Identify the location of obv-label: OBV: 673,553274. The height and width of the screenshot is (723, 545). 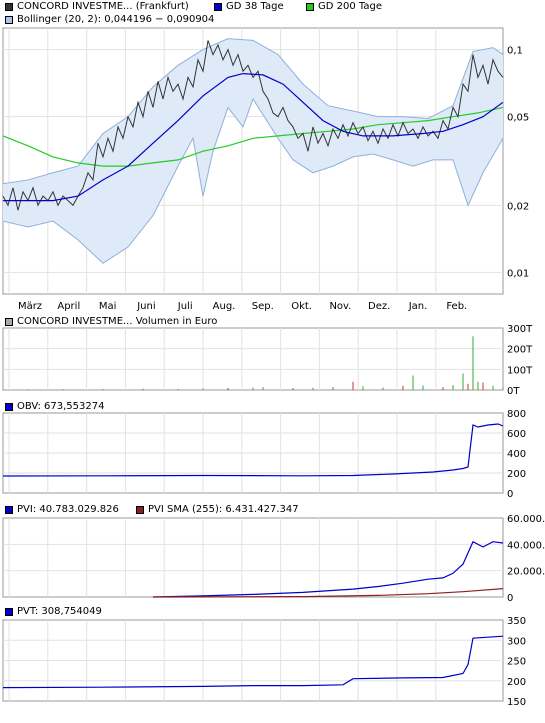
(61, 406).